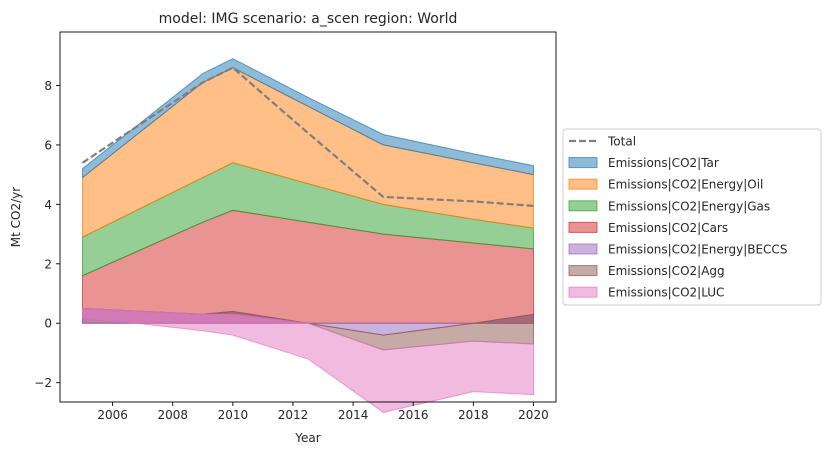  What do you see at coordinates (697, 250) in the screenshot?
I see `legend-label: Emissions|CO2|Energy|BECCS` at bounding box center [697, 250].